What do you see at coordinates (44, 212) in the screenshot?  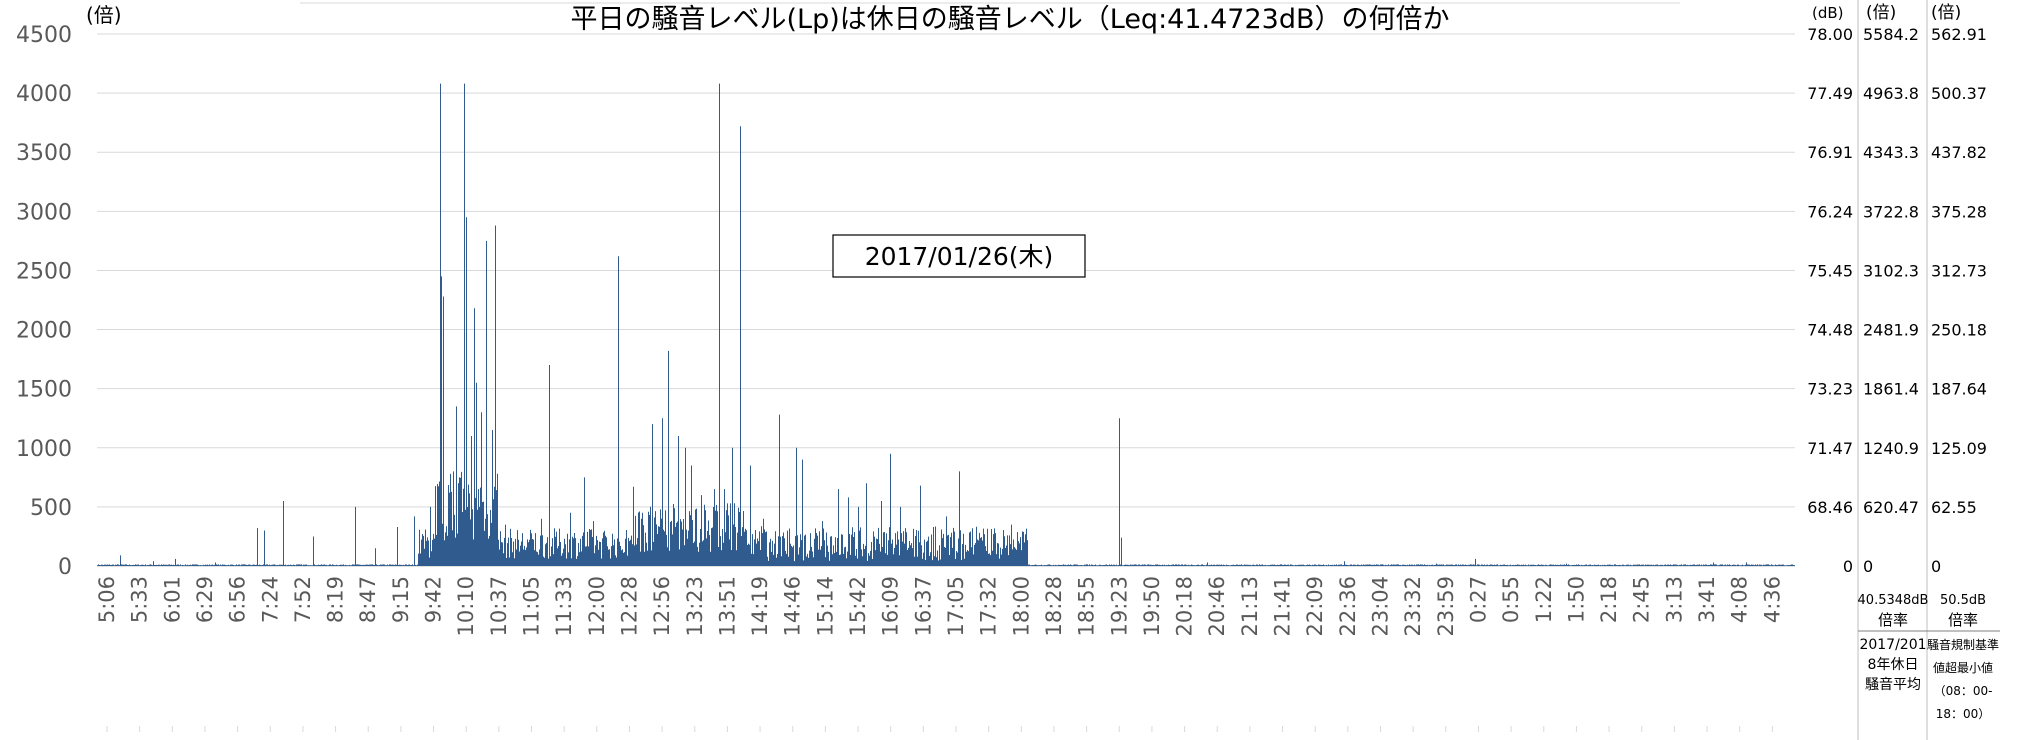 I see `y-tick-label: 3000` at bounding box center [44, 212].